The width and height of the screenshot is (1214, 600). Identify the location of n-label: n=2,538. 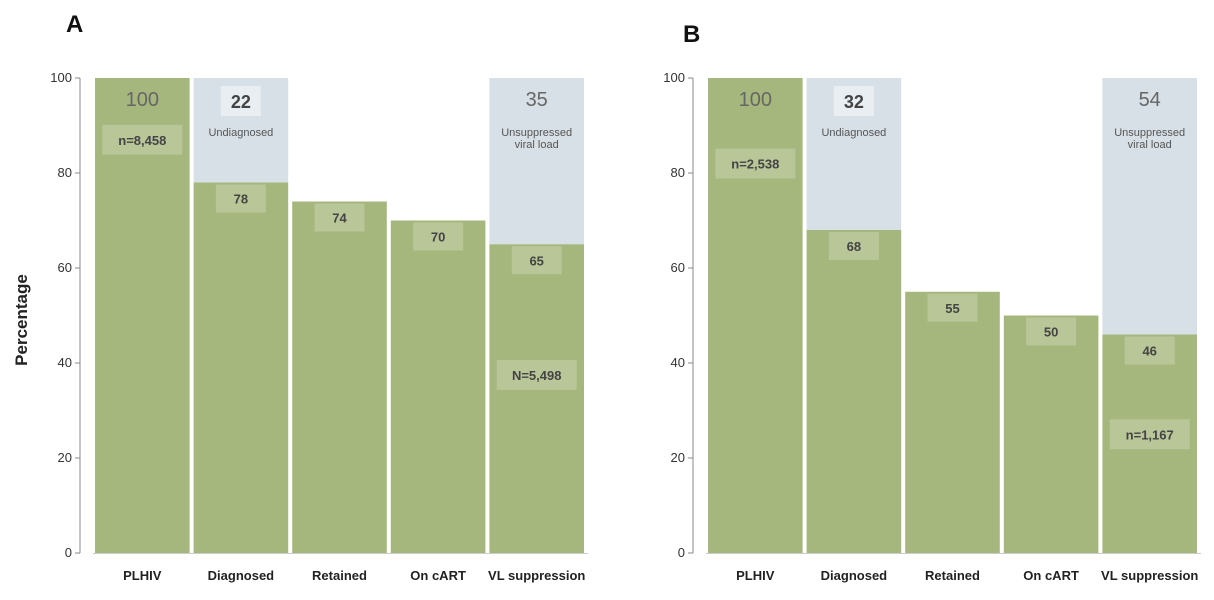
(755, 164).